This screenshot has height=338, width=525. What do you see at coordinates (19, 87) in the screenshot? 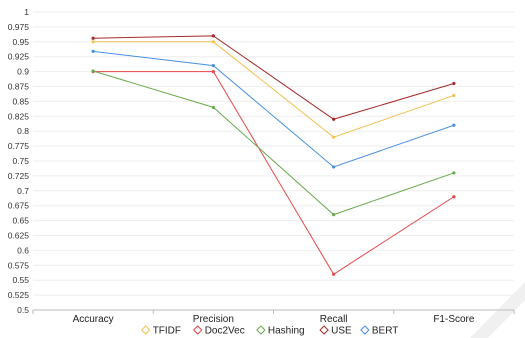
I see `y-tick-label: 0.875` at bounding box center [19, 87].